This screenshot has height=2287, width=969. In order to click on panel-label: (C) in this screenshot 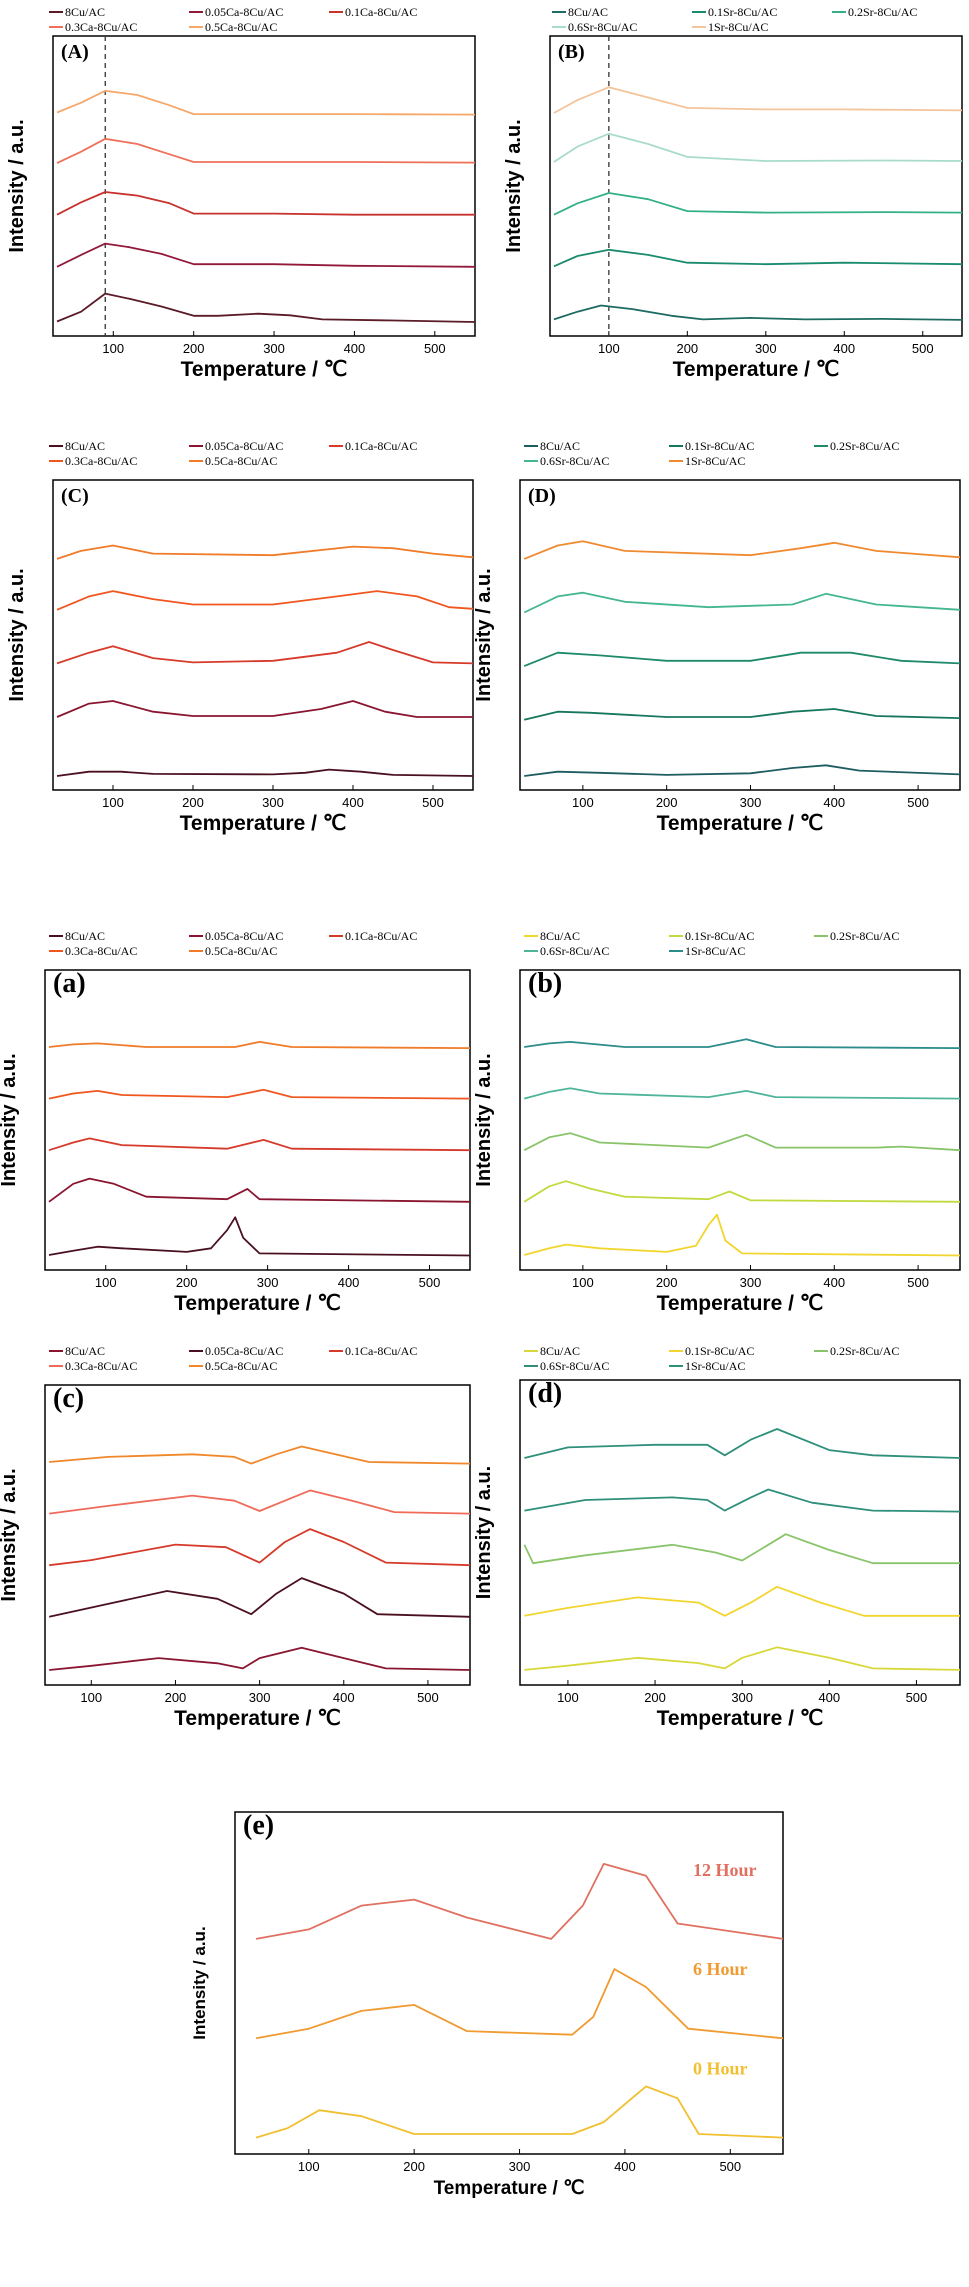, I will do `click(75, 496)`.